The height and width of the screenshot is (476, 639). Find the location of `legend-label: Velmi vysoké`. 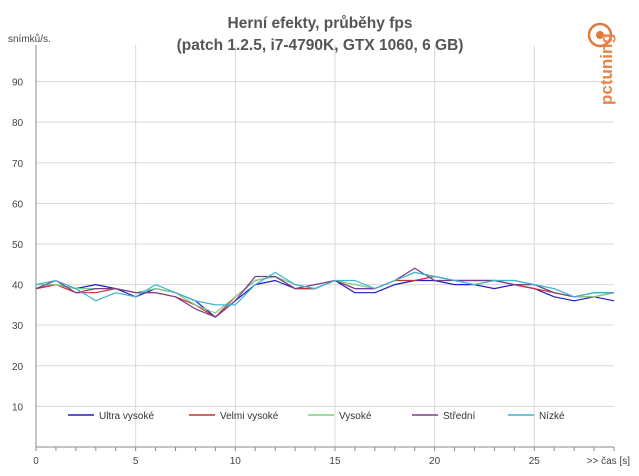

legend-label: Velmi vysoké is located at coordinates (249, 416).